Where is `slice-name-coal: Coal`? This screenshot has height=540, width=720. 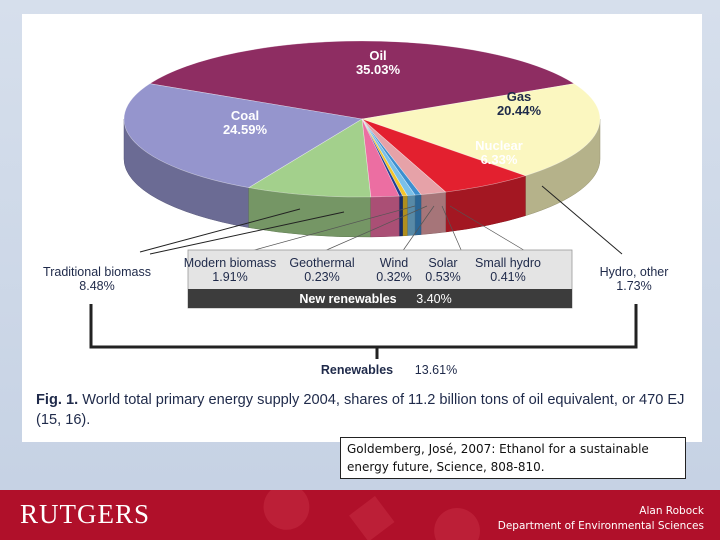 slice-name-coal: Coal is located at coordinates (245, 115).